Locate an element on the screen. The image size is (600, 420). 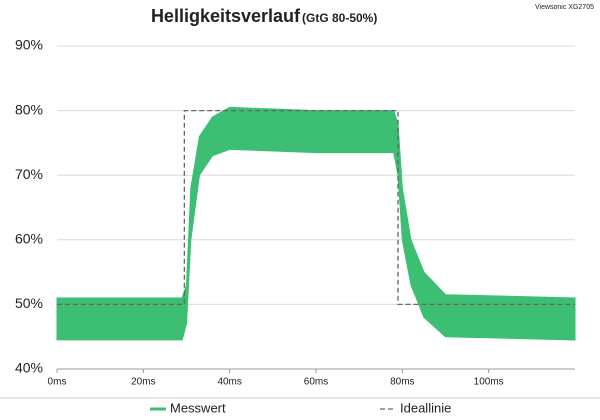
legend-label: Ideallinie is located at coordinates (425, 407).